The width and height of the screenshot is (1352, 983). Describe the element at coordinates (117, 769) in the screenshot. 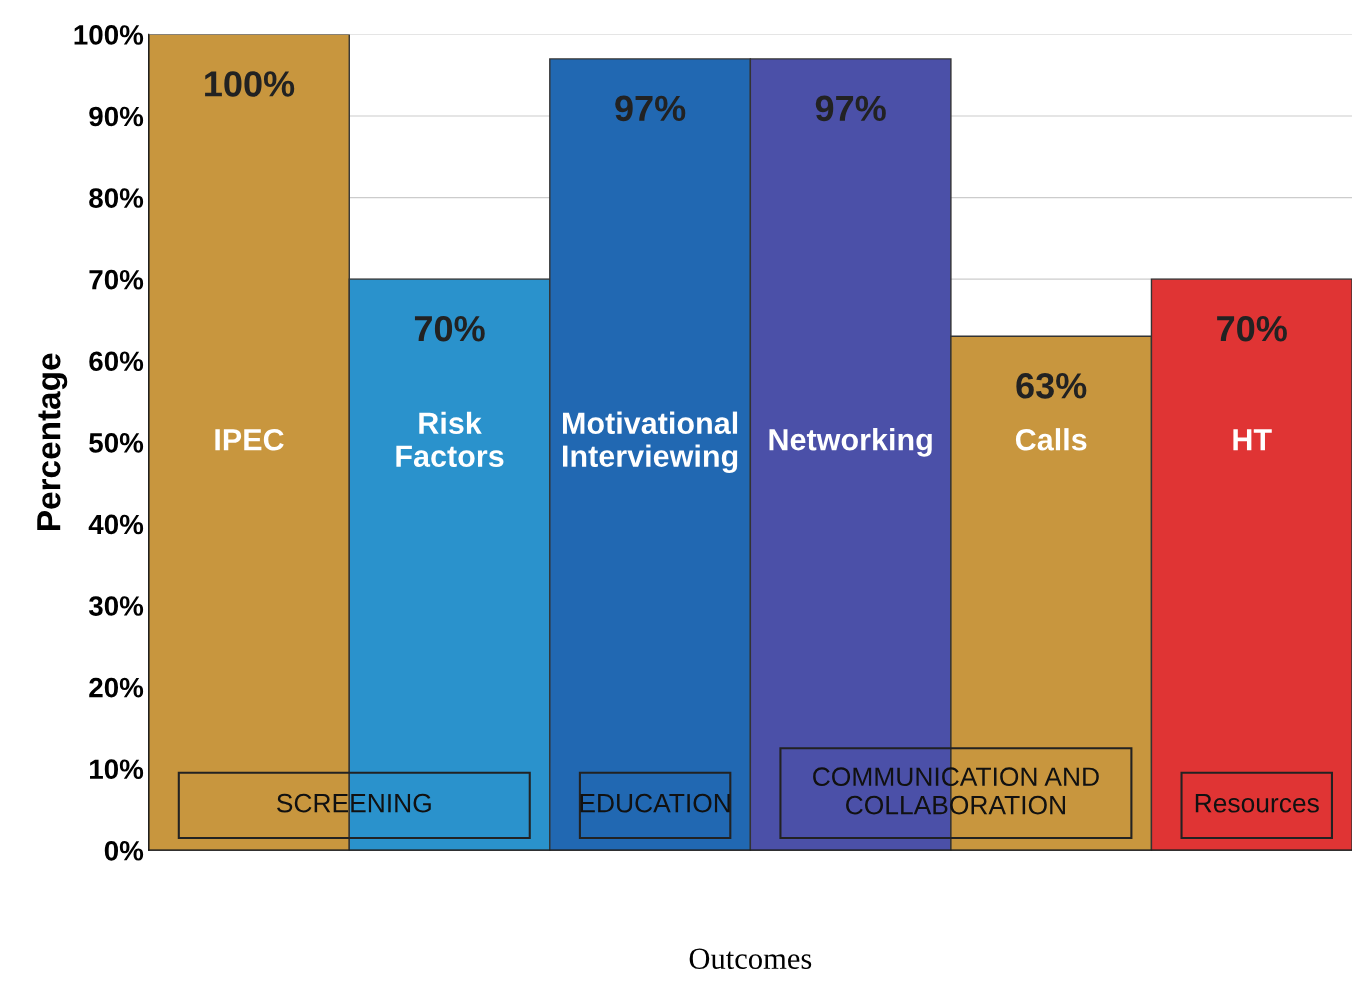

I see `y-tick-label: 10%` at that location.